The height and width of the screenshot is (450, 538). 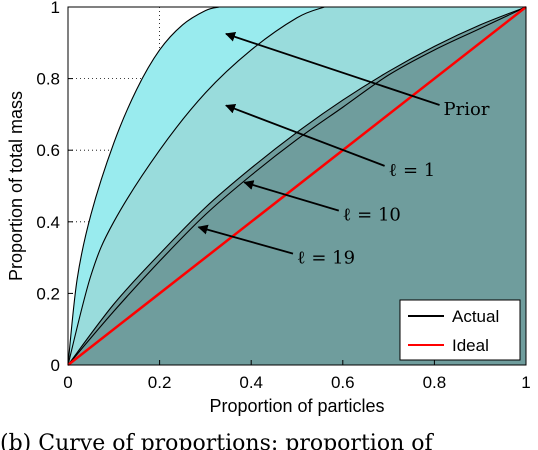 What do you see at coordinates (412, 170) in the screenshot?
I see `annotation-label-1: ℓ = 1` at bounding box center [412, 170].